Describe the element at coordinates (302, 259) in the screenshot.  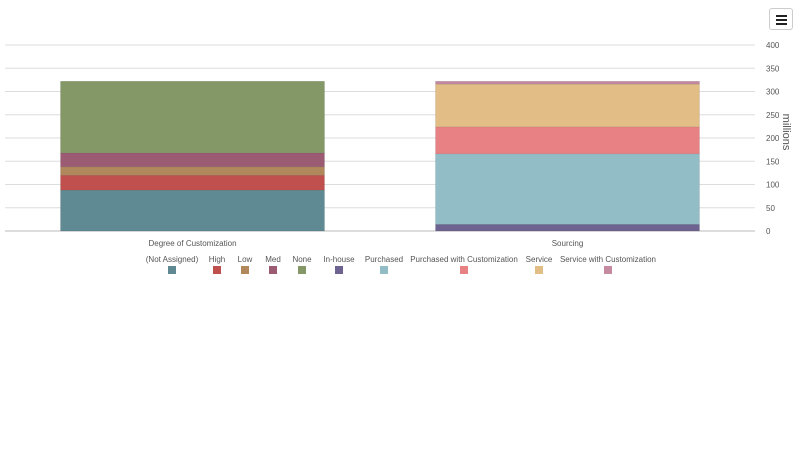
I see `legend-label: None` at that location.